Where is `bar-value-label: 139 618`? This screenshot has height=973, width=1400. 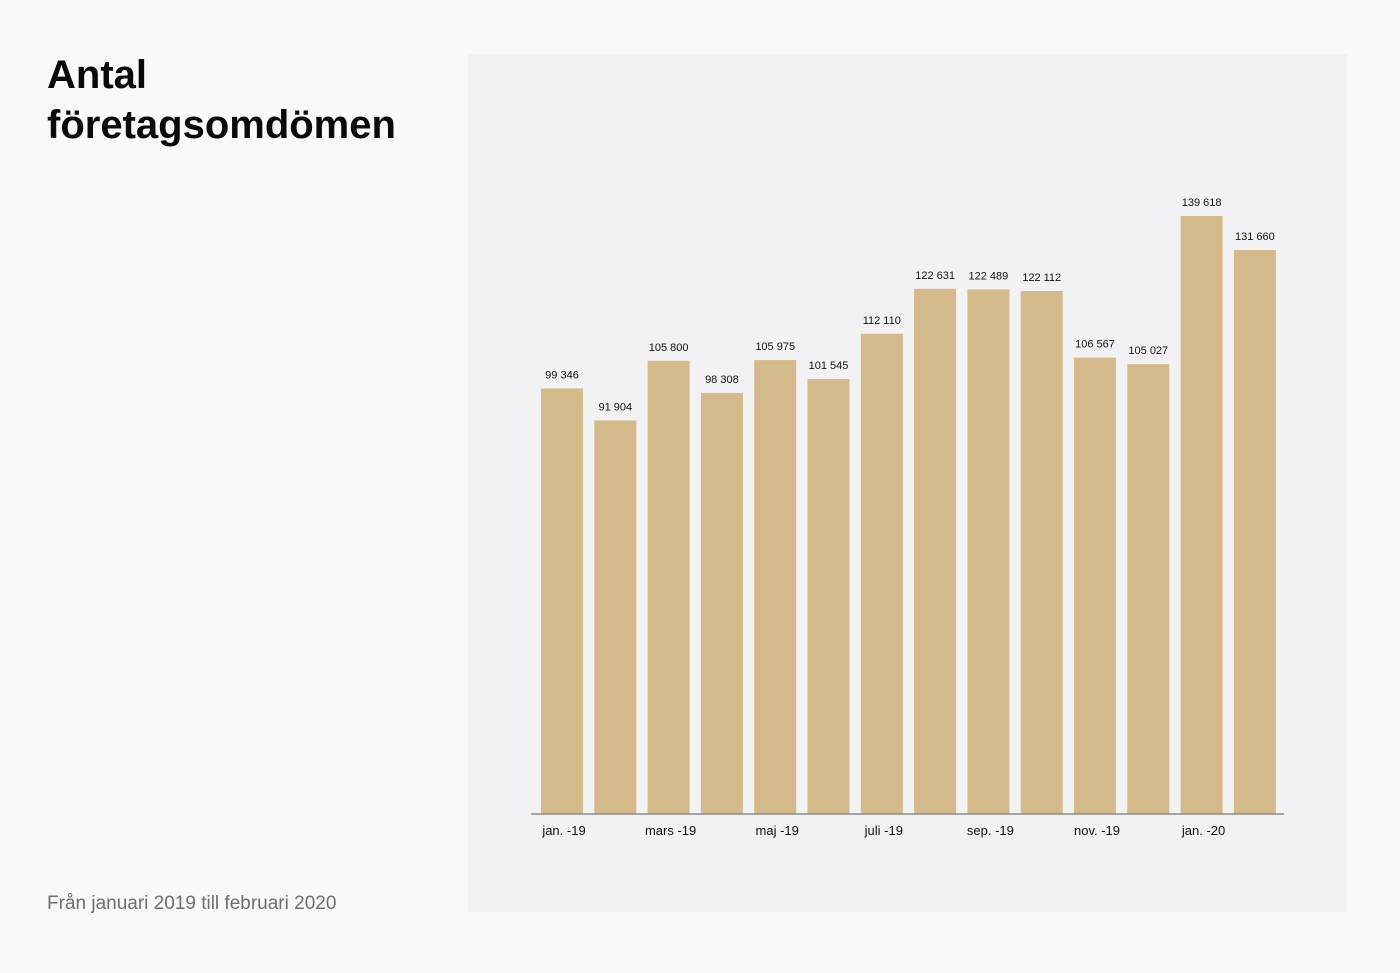
bar-value-label: 139 618 is located at coordinates (1202, 203).